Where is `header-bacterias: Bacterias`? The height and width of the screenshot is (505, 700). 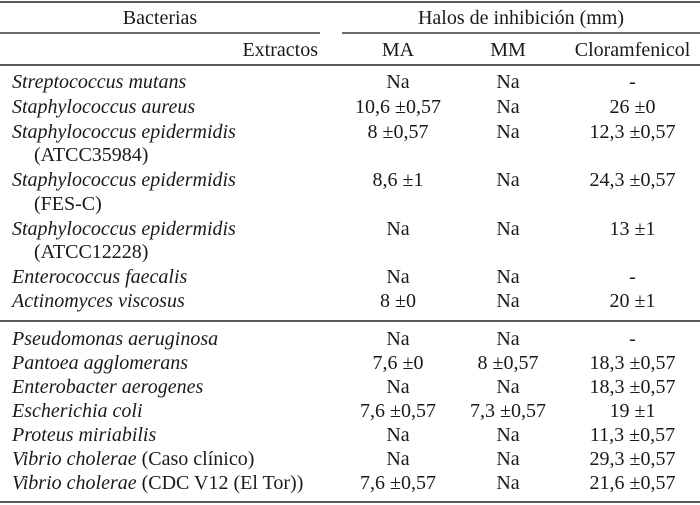
header-bacterias: Bacterias is located at coordinates (160, 18).